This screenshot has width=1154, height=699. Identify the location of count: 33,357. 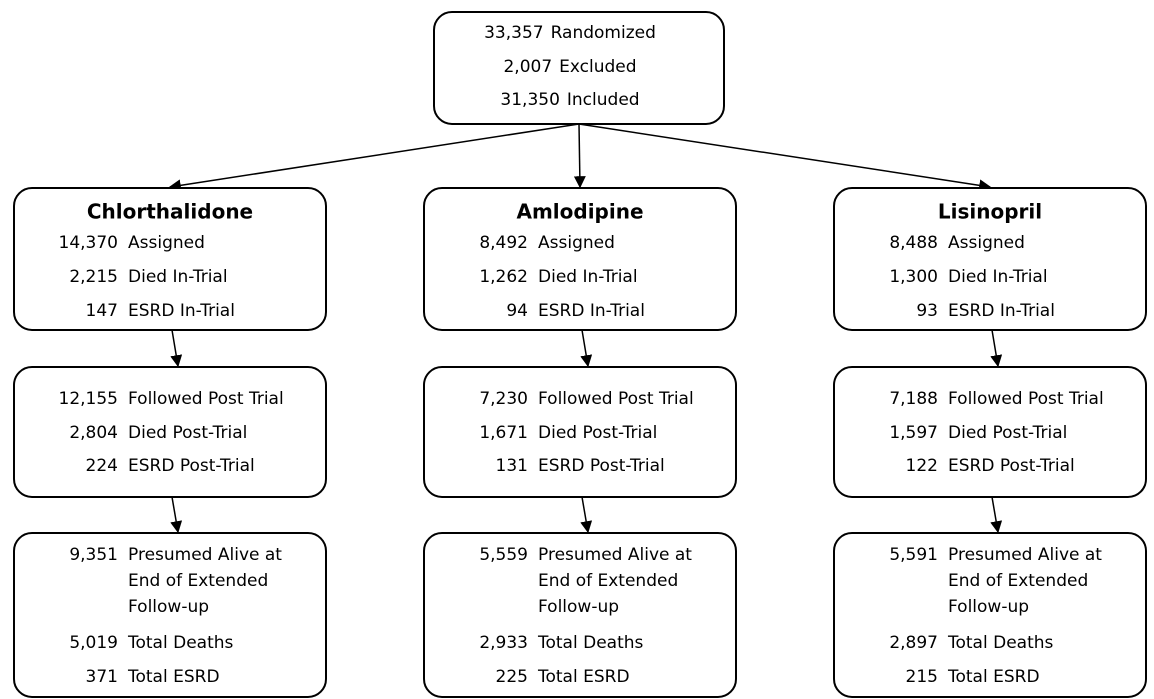
(513, 33).